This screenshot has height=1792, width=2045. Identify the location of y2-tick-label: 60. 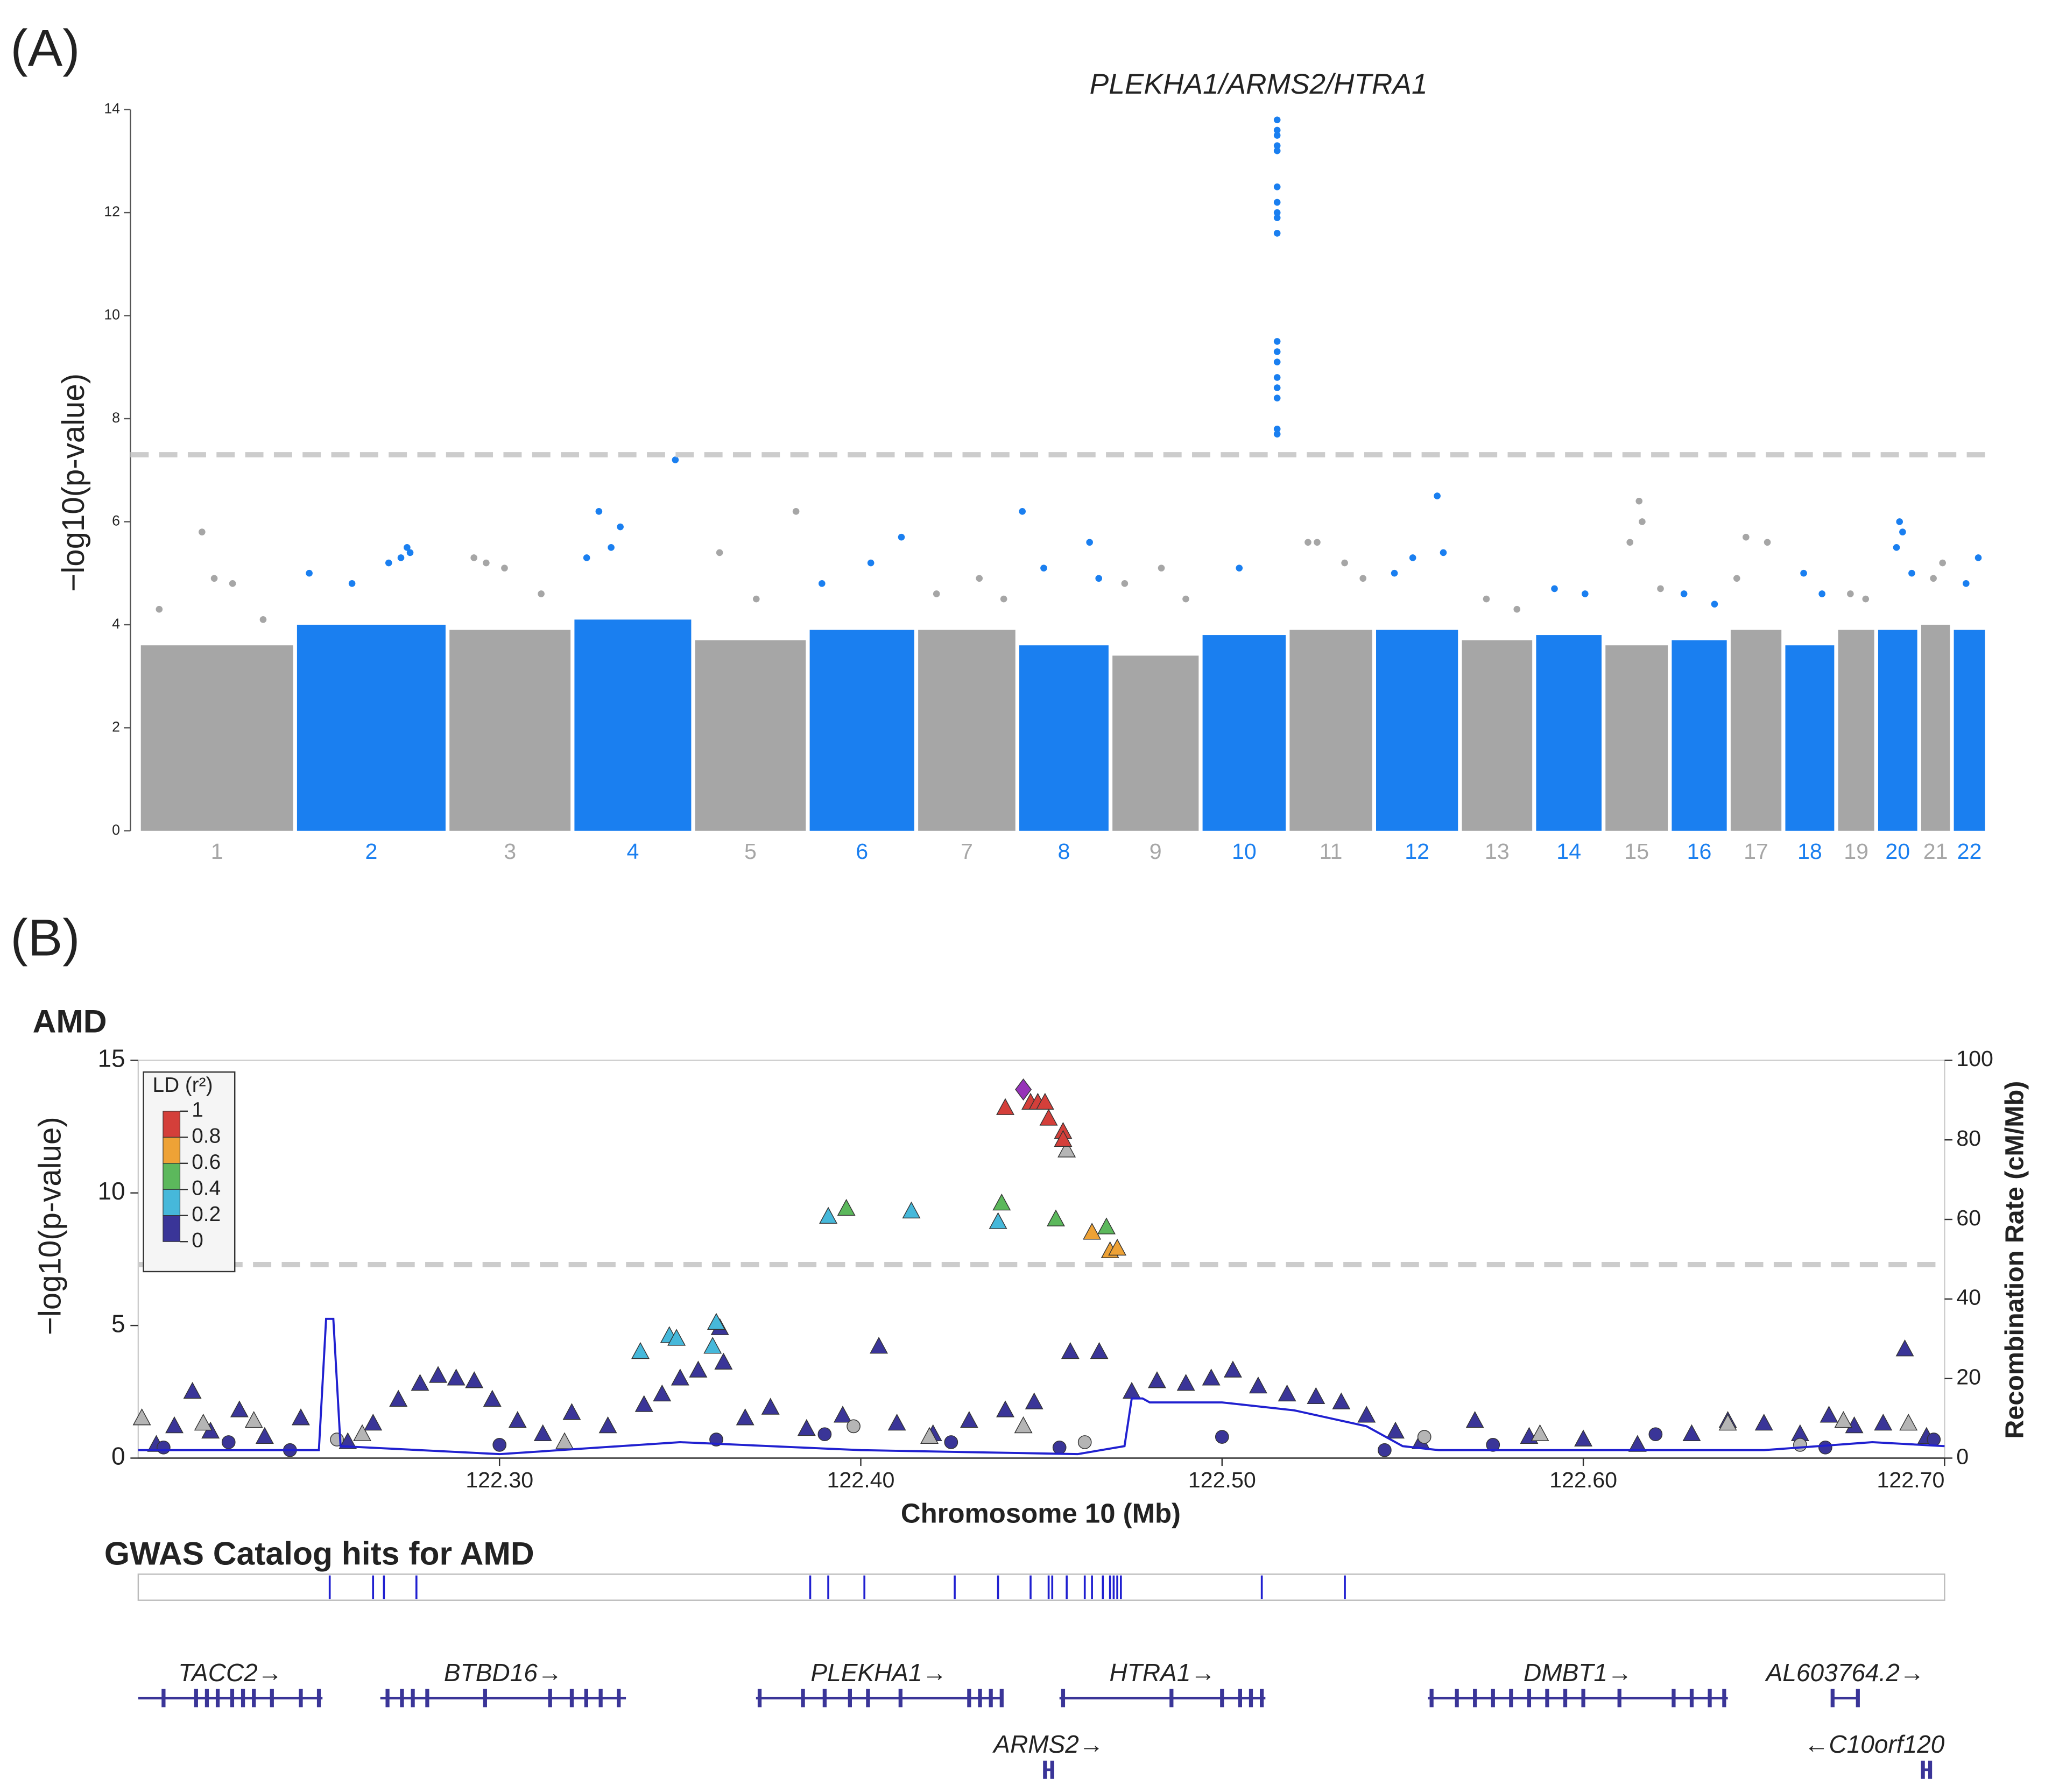
(1968, 1217).